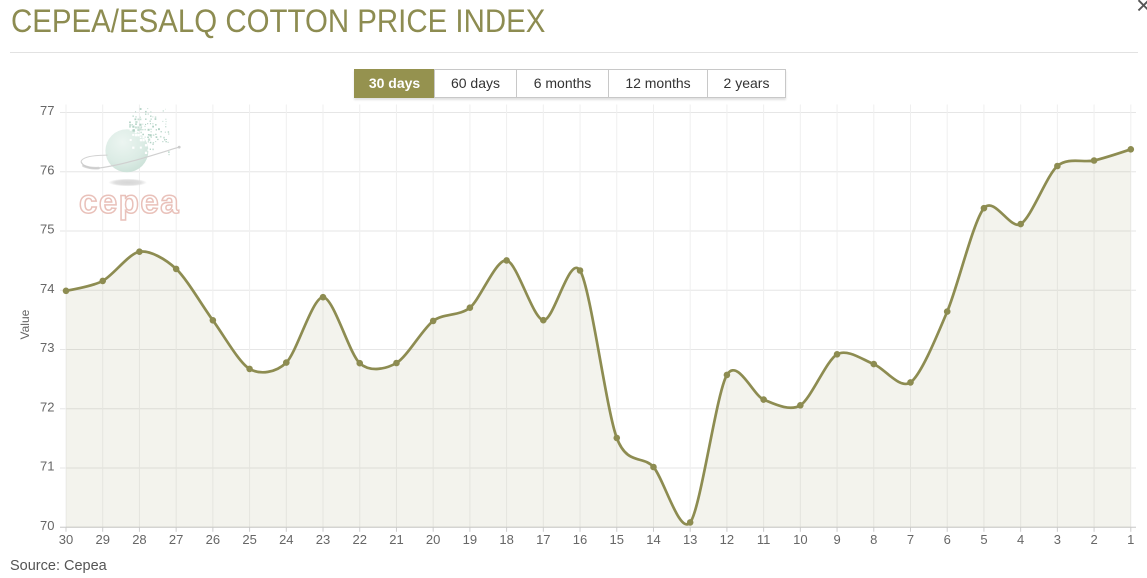 This screenshot has height=578, width=1147. Describe the element at coordinates (653, 539) in the screenshot. I see `svg-text: 14` at that location.